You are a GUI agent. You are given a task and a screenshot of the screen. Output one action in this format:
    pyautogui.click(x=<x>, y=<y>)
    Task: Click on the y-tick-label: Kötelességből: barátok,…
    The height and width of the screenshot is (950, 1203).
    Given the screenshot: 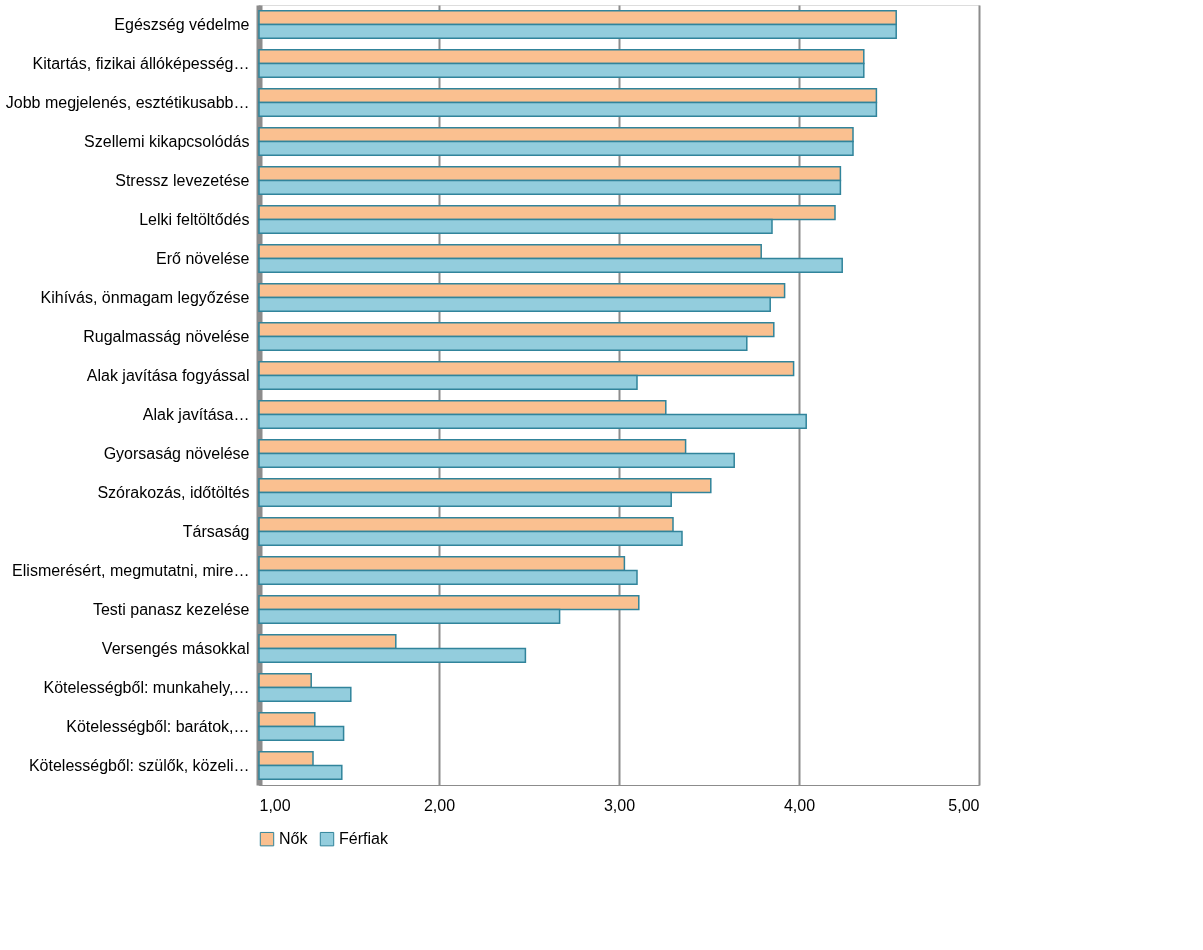 What is the action you would take?
    pyautogui.click(x=158, y=726)
    